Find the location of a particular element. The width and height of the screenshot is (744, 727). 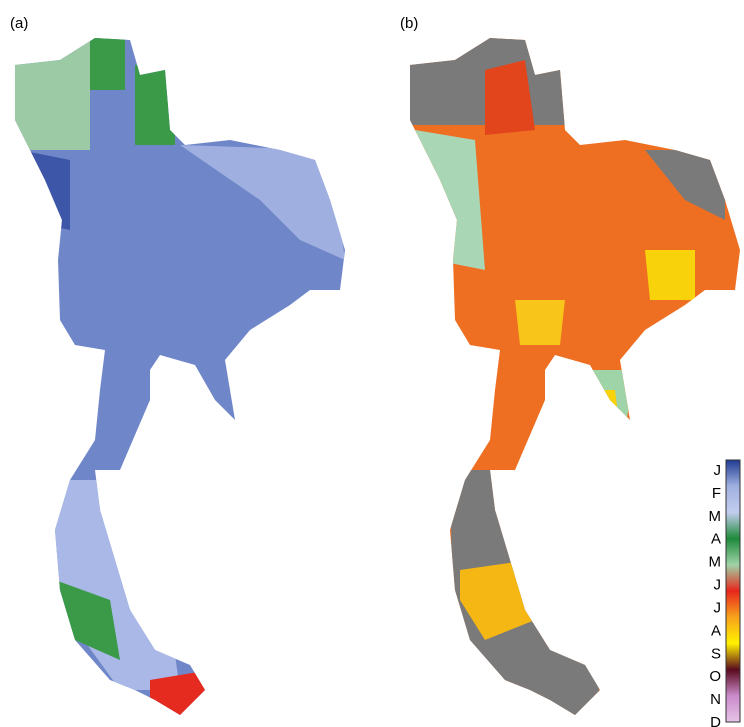

legend-month: O is located at coordinates (715, 676).